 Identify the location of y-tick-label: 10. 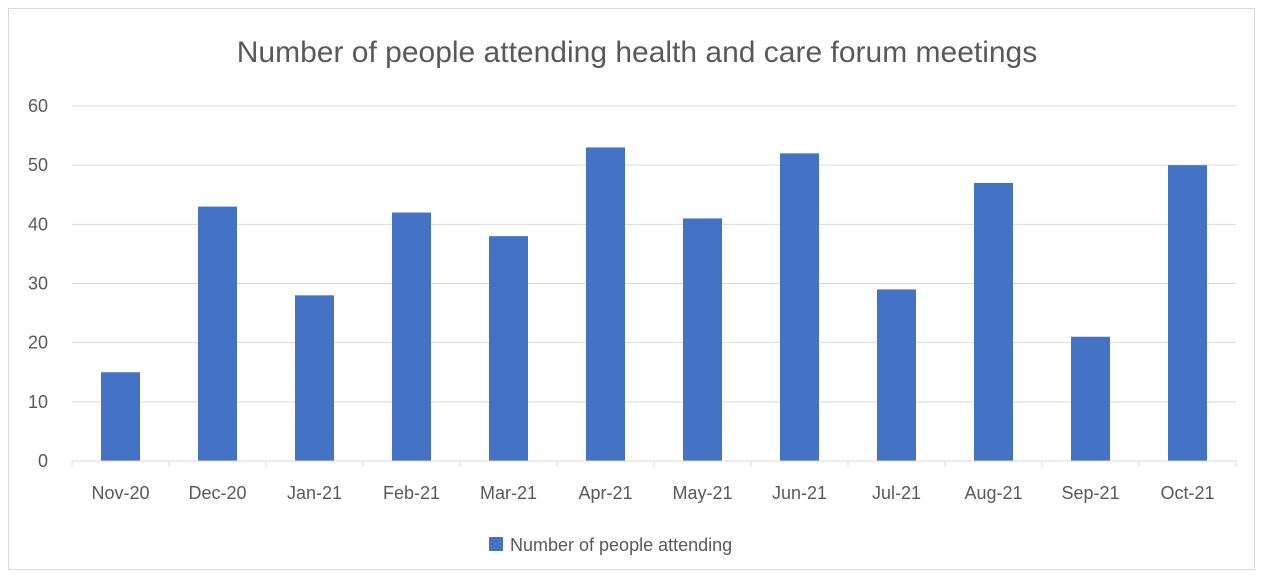
(38, 402).